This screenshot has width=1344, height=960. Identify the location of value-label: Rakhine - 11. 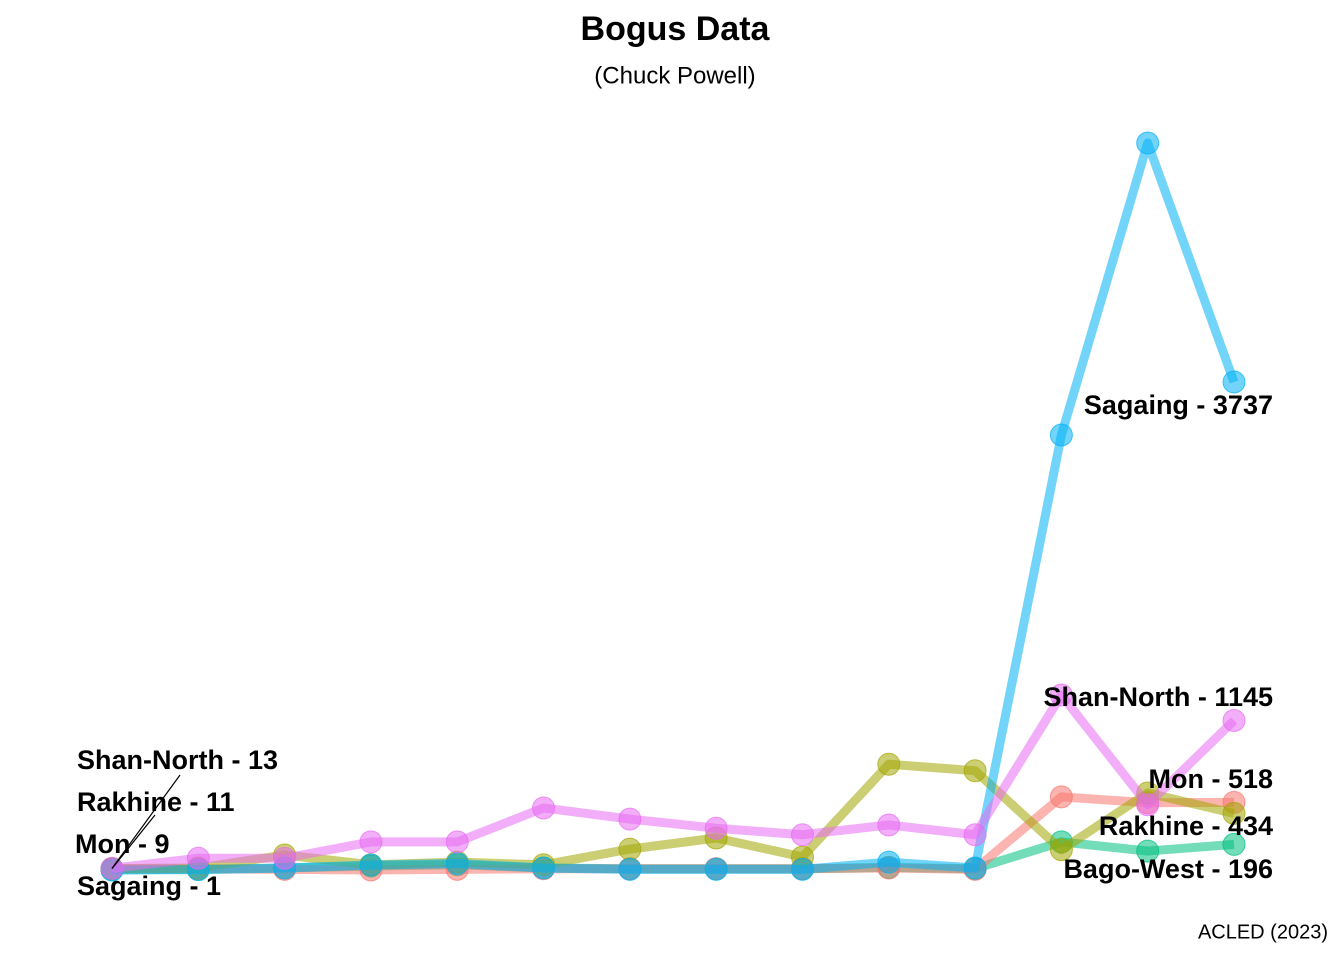
(156, 802).